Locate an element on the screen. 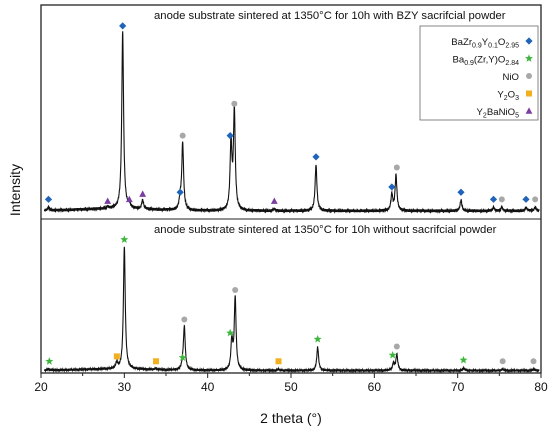  legend-label: NiO is located at coordinates (510, 77).